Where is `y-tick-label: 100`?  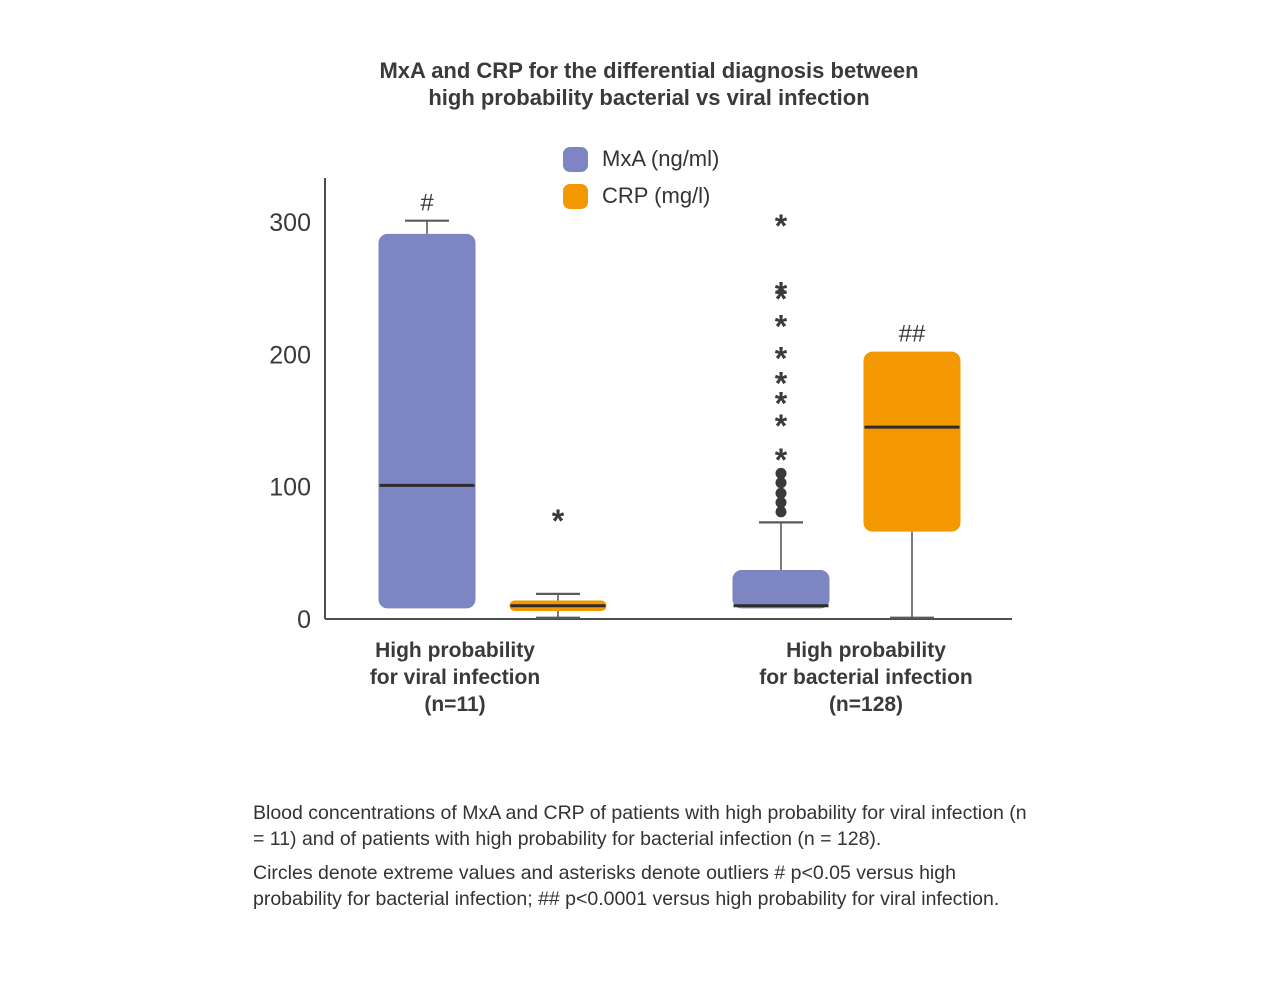
y-tick-label: 100 is located at coordinates (290, 488).